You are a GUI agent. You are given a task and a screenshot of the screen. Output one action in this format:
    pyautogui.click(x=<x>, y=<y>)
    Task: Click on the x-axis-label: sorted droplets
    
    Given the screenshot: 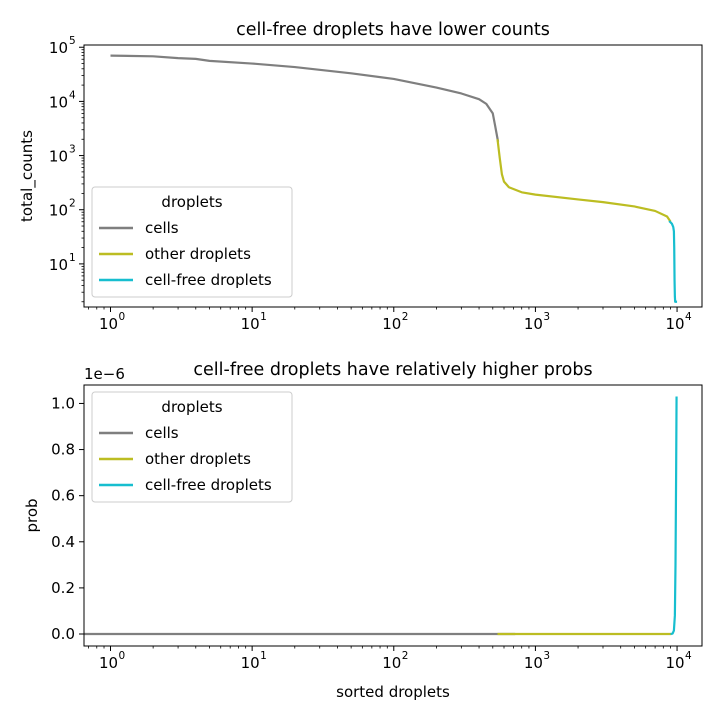 What is the action you would take?
    pyautogui.click(x=393, y=692)
    